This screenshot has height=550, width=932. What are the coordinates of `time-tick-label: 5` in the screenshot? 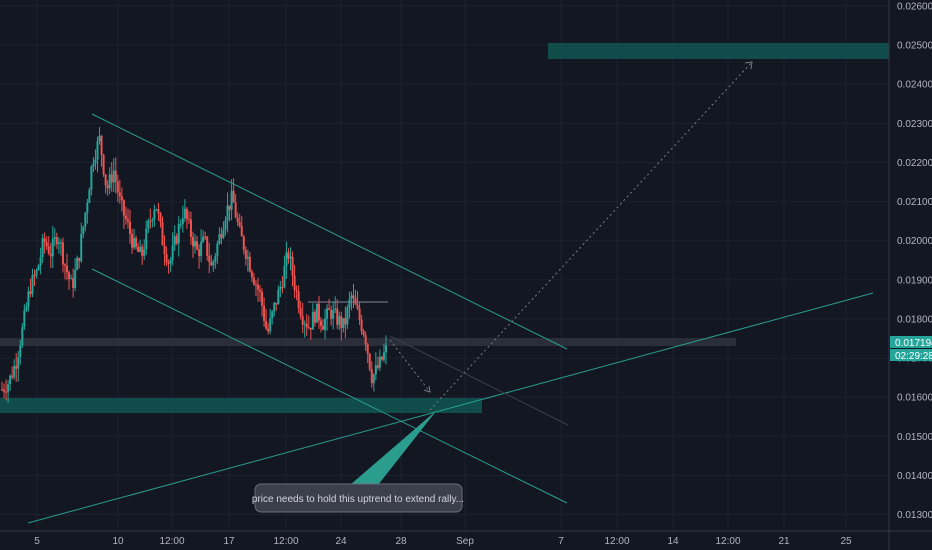 It's located at (37, 541).